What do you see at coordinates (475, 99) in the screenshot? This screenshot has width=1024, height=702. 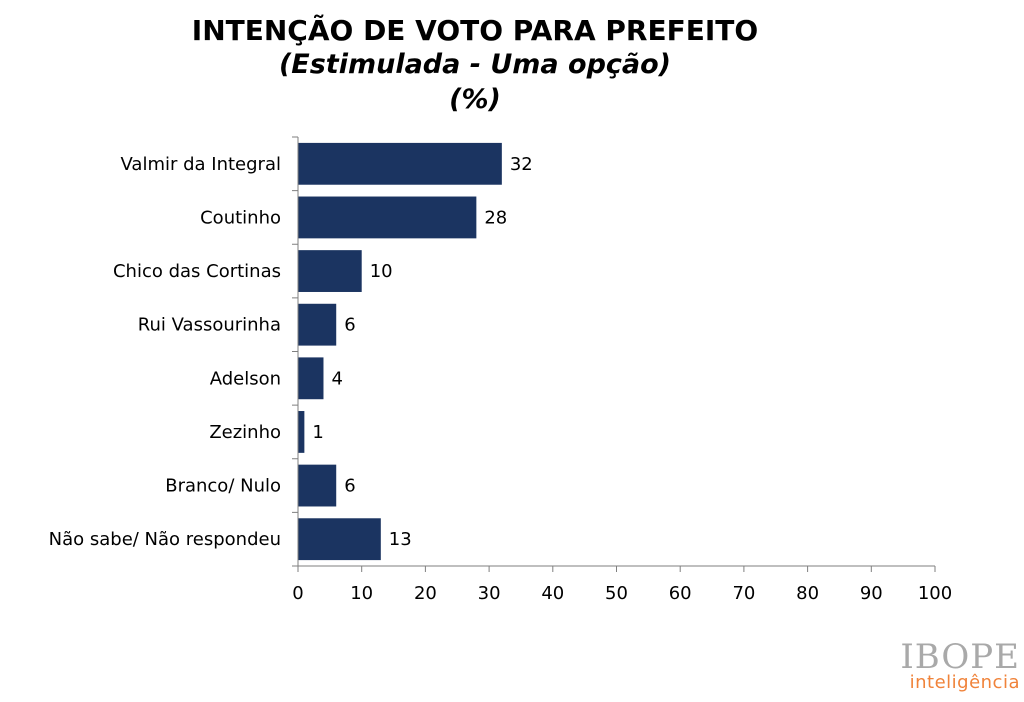 I see `chart-unit: (%)` at bounding box center [475, 99].